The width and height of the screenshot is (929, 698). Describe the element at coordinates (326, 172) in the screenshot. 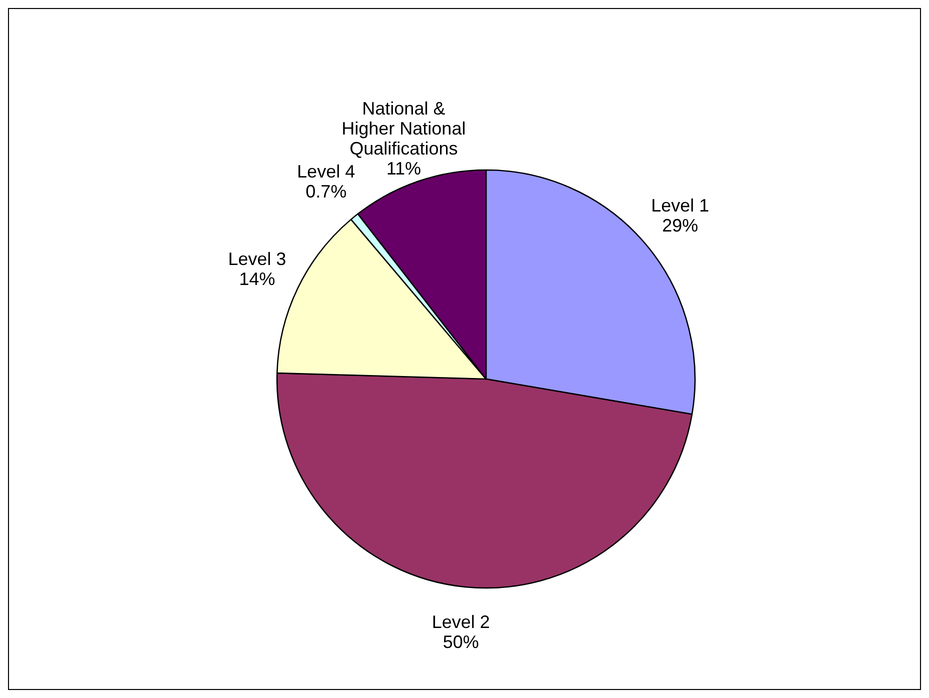

I see `slice-label: Level 4` at that location.